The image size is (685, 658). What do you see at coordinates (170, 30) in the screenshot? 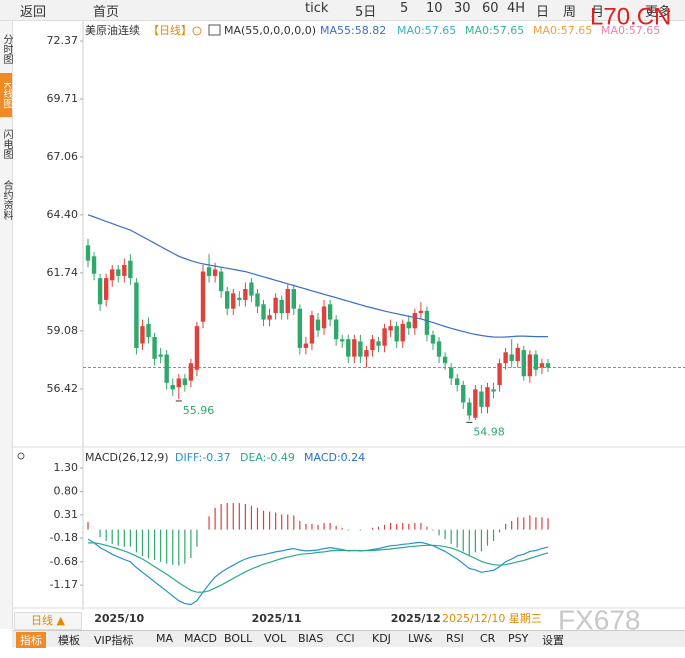
I see `period-label: 【日线】` at bounding box center [170, 30].